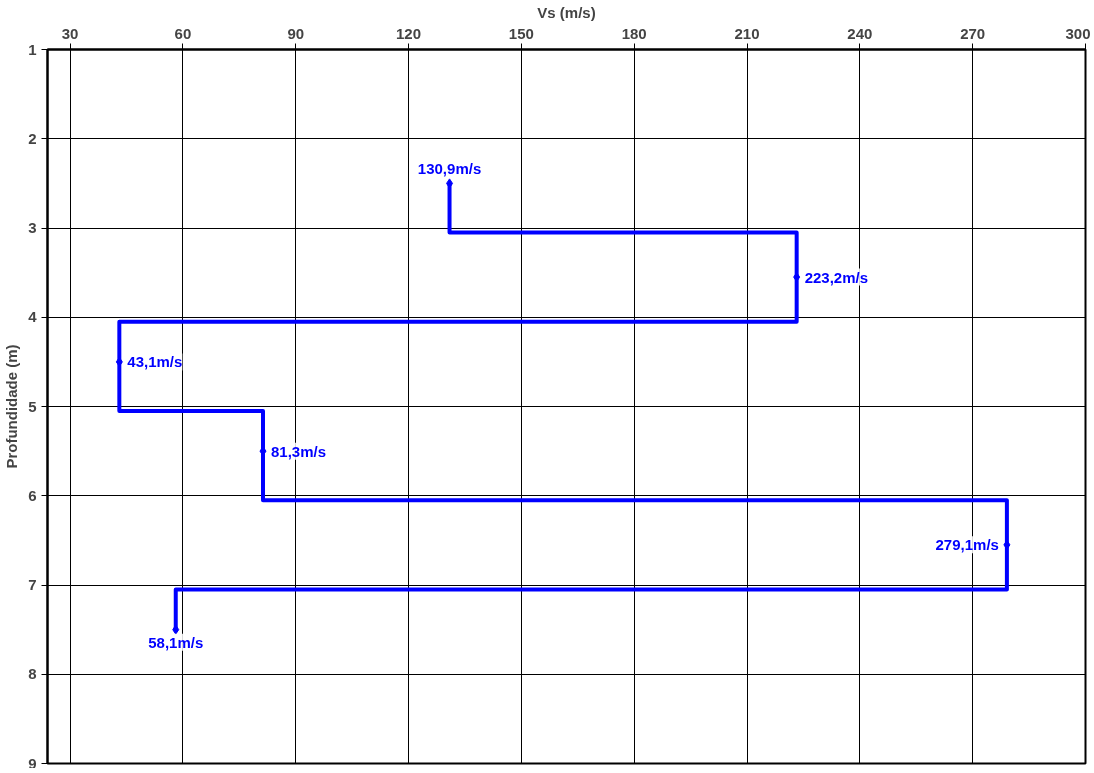 Image resolution: width=1094 pixels, height=773 pixels. Describe the element at coordinates (32, 138) in the screenshot. I see `y-tick-label: 2` at that location.